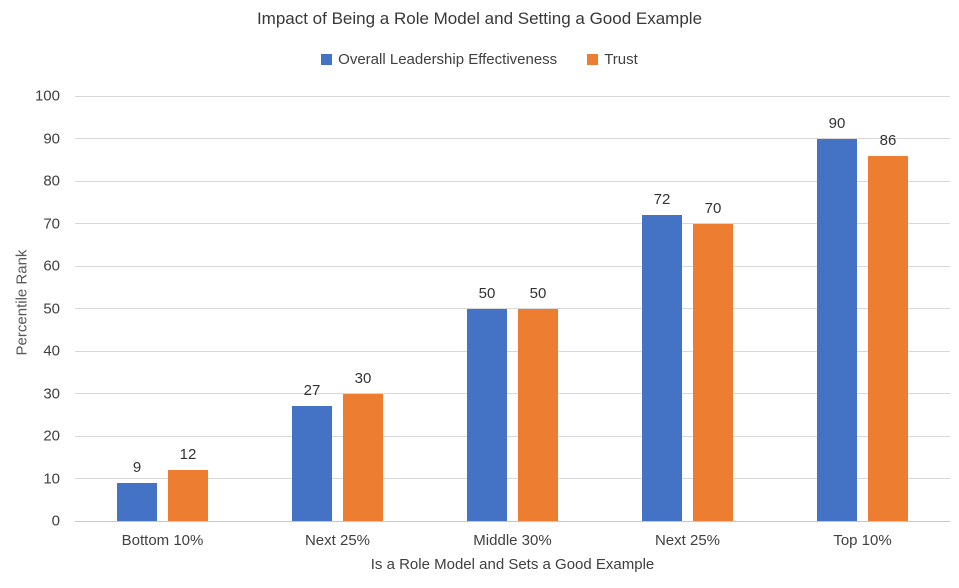  What do you see at coordinates (51, 223) in the screenshot?
I see `y-tick-label: 70` at bounding box center [51, 223].